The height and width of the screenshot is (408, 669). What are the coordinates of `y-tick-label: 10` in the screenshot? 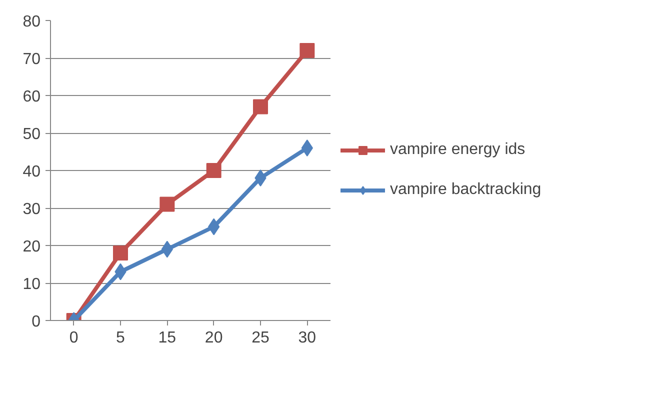 It's located at (31, 284).